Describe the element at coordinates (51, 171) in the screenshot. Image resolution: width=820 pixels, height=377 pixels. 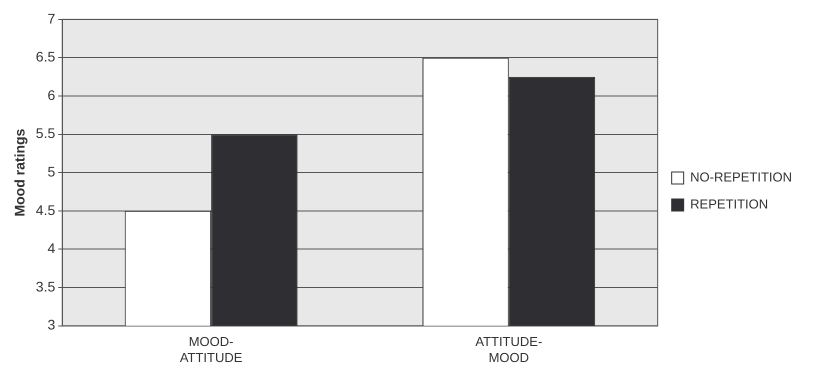
I see `y-tick-label: 5` at that location.